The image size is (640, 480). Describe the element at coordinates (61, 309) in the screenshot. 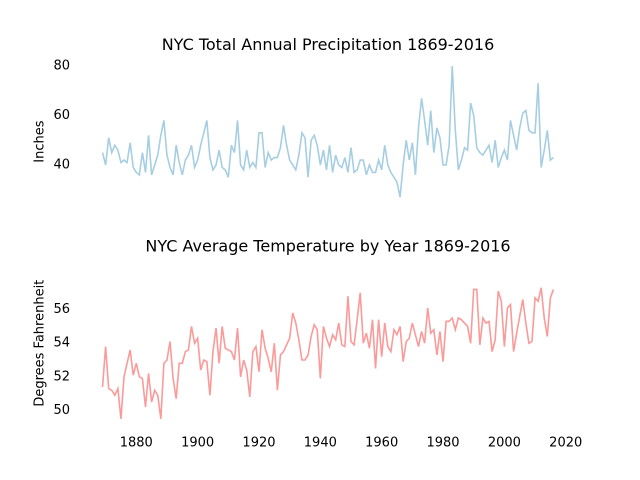

I see `y-tick-label: 56` at that location.